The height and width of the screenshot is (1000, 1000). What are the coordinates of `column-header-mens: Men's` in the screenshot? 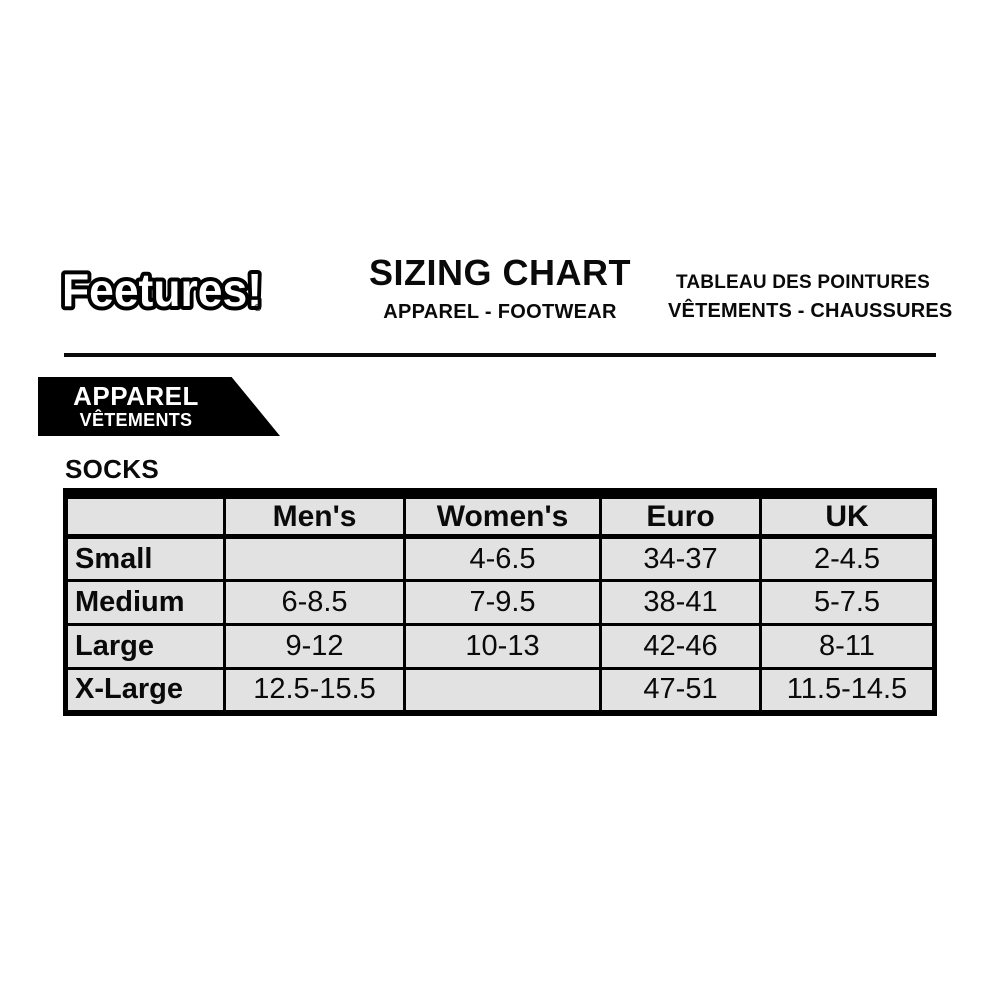 It's located at (314, 515).